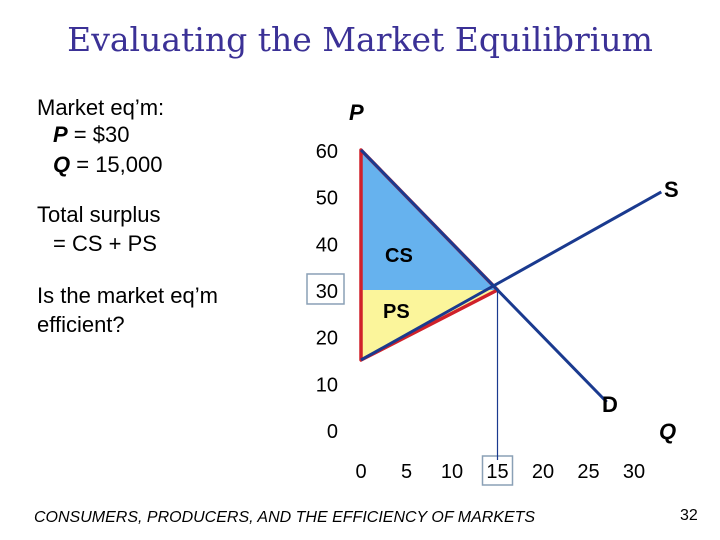 This screenshot has width=720, height=540. I want to click on eq-quantity-line: Q = 15,000, so click(108, 164).